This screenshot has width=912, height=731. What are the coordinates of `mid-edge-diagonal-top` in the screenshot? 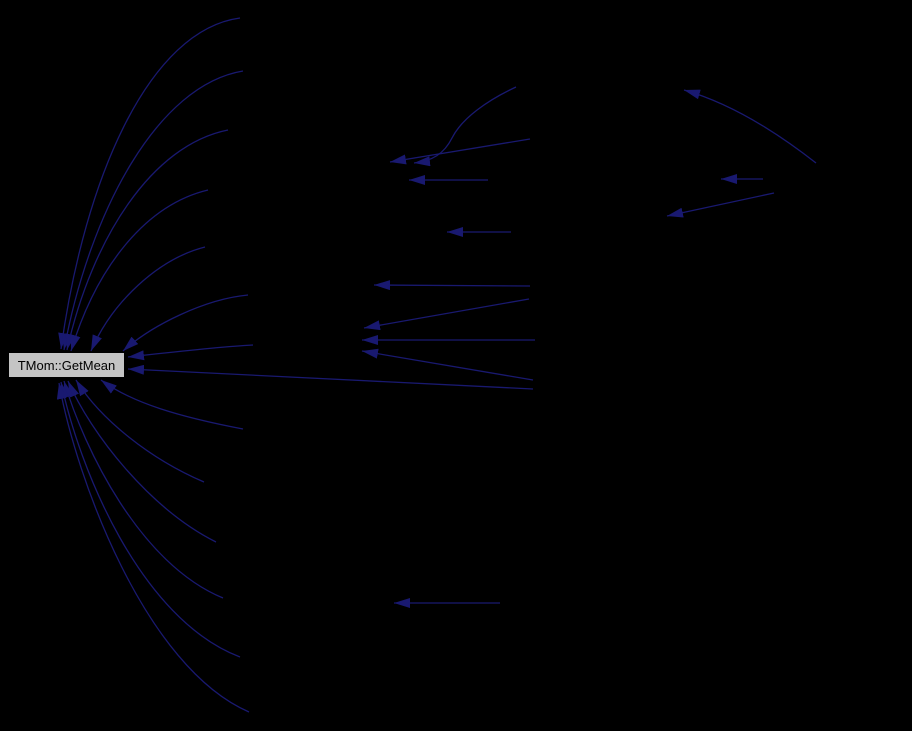 It's located at (460, 151).